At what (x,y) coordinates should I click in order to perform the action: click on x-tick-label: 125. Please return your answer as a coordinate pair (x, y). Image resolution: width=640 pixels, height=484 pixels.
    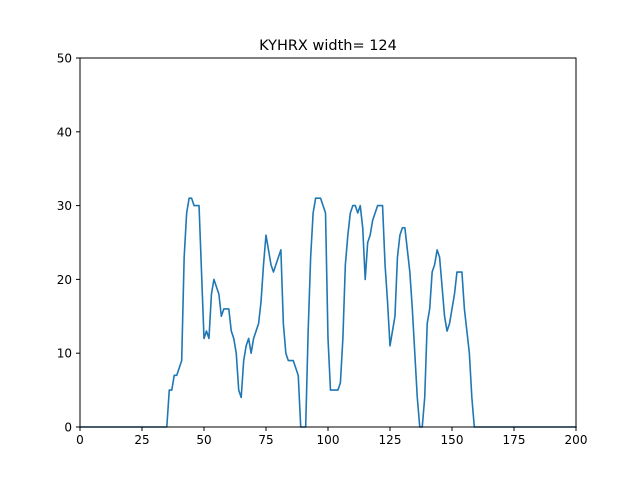
    Looking at the image, I should click on (390, 440).